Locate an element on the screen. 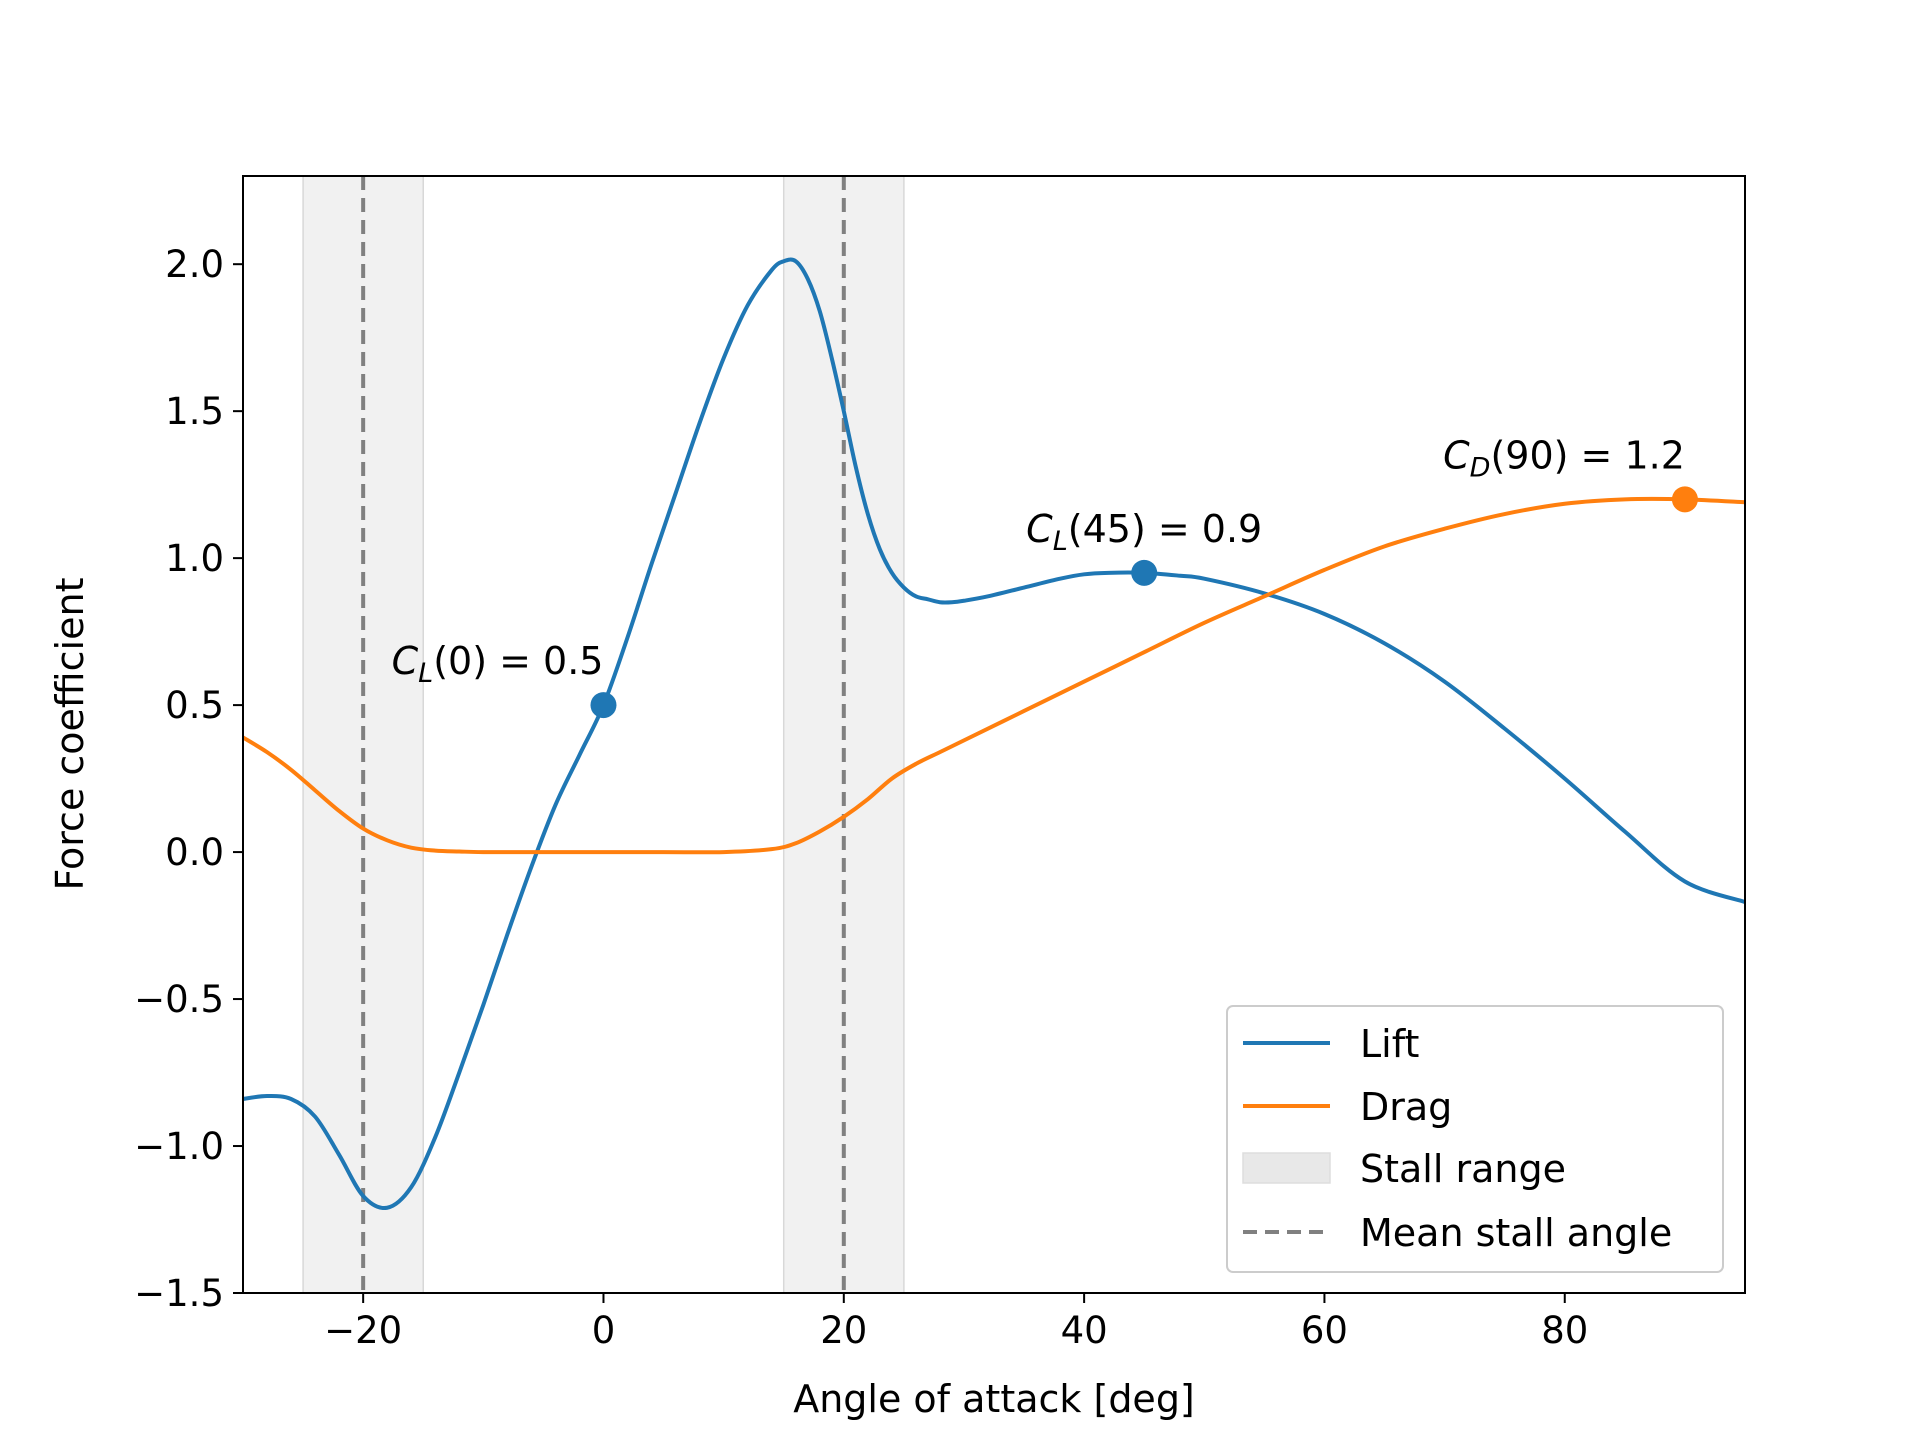 This screenshot has height=1440, width=1920. legend-label-stall-range: Stall range is located at coordinates (1463, 1169).